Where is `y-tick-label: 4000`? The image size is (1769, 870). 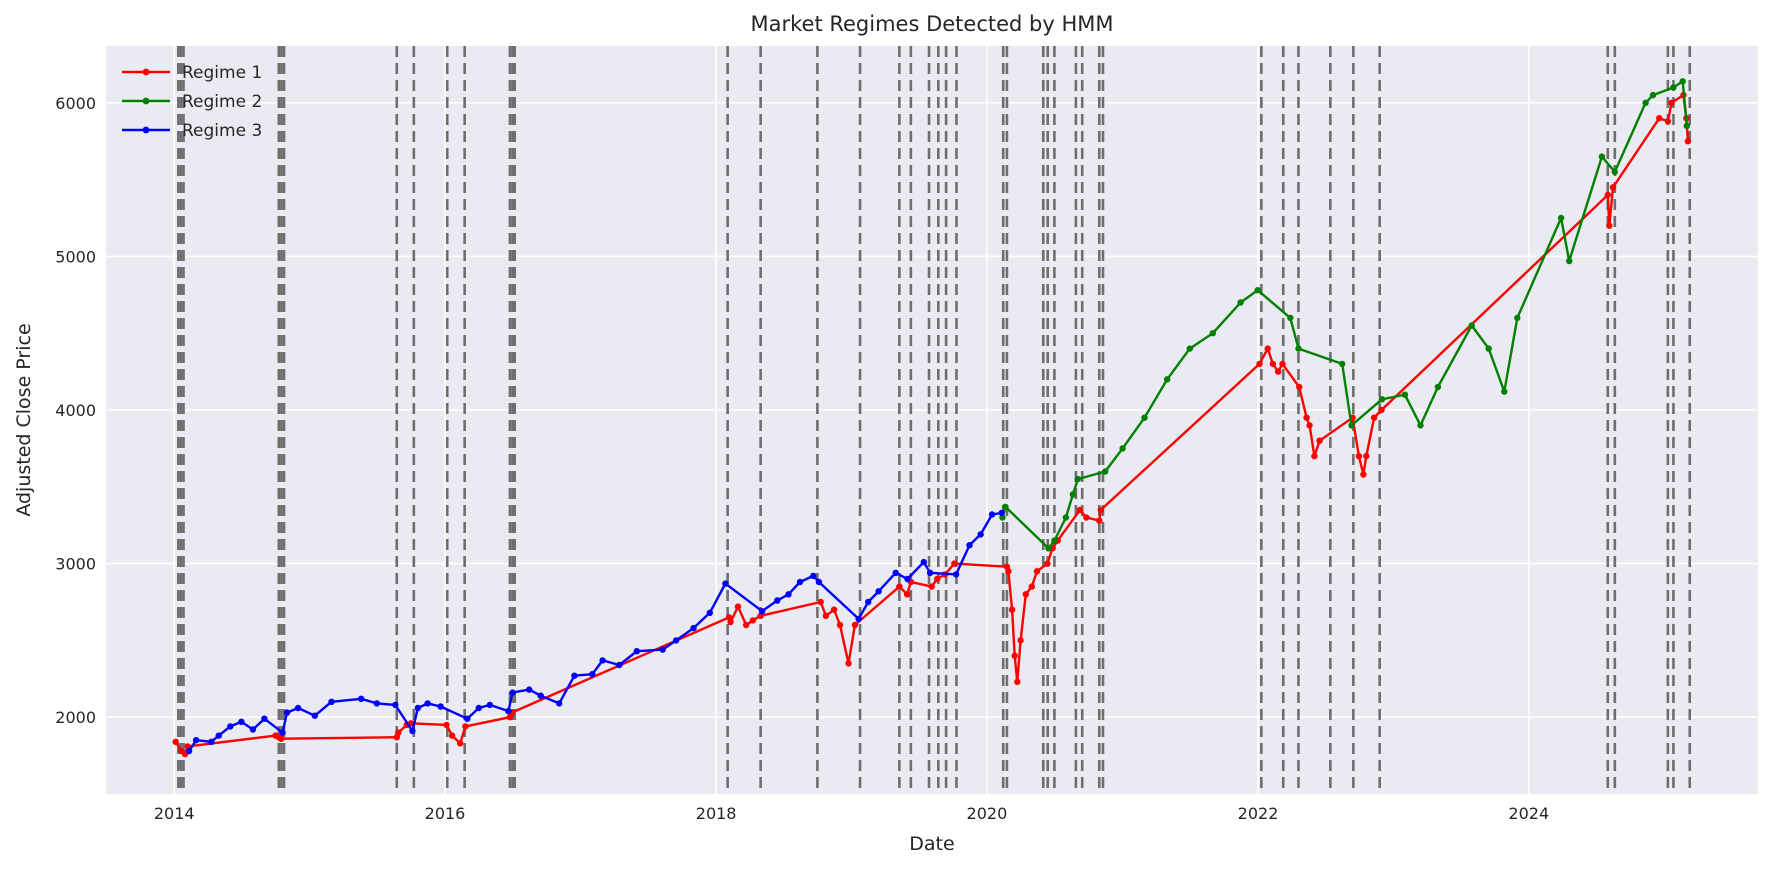 y-tick-label: 4000 is located at coordinates (75, 410).